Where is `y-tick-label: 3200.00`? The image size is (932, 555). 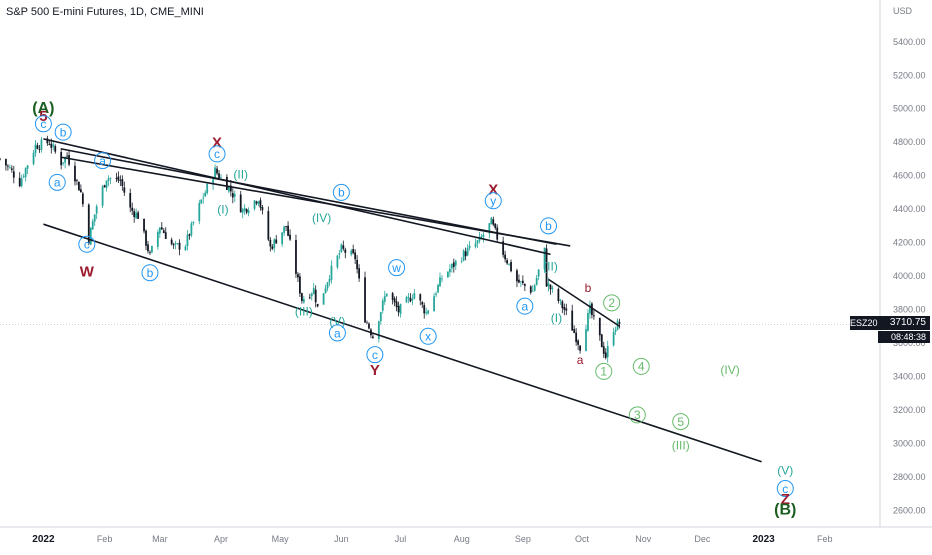
y-tick-label: 3200.00 is located at coordinates (909, 410).